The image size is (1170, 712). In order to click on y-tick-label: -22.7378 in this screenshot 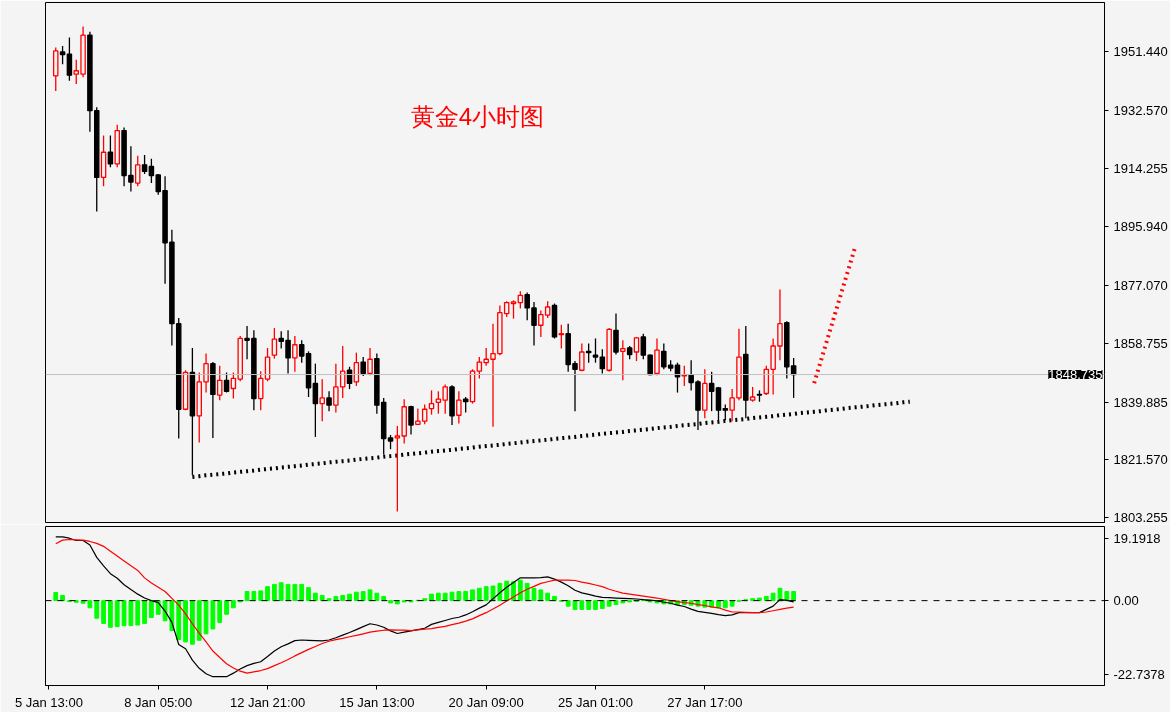, I will do `click(1139, 675)`.